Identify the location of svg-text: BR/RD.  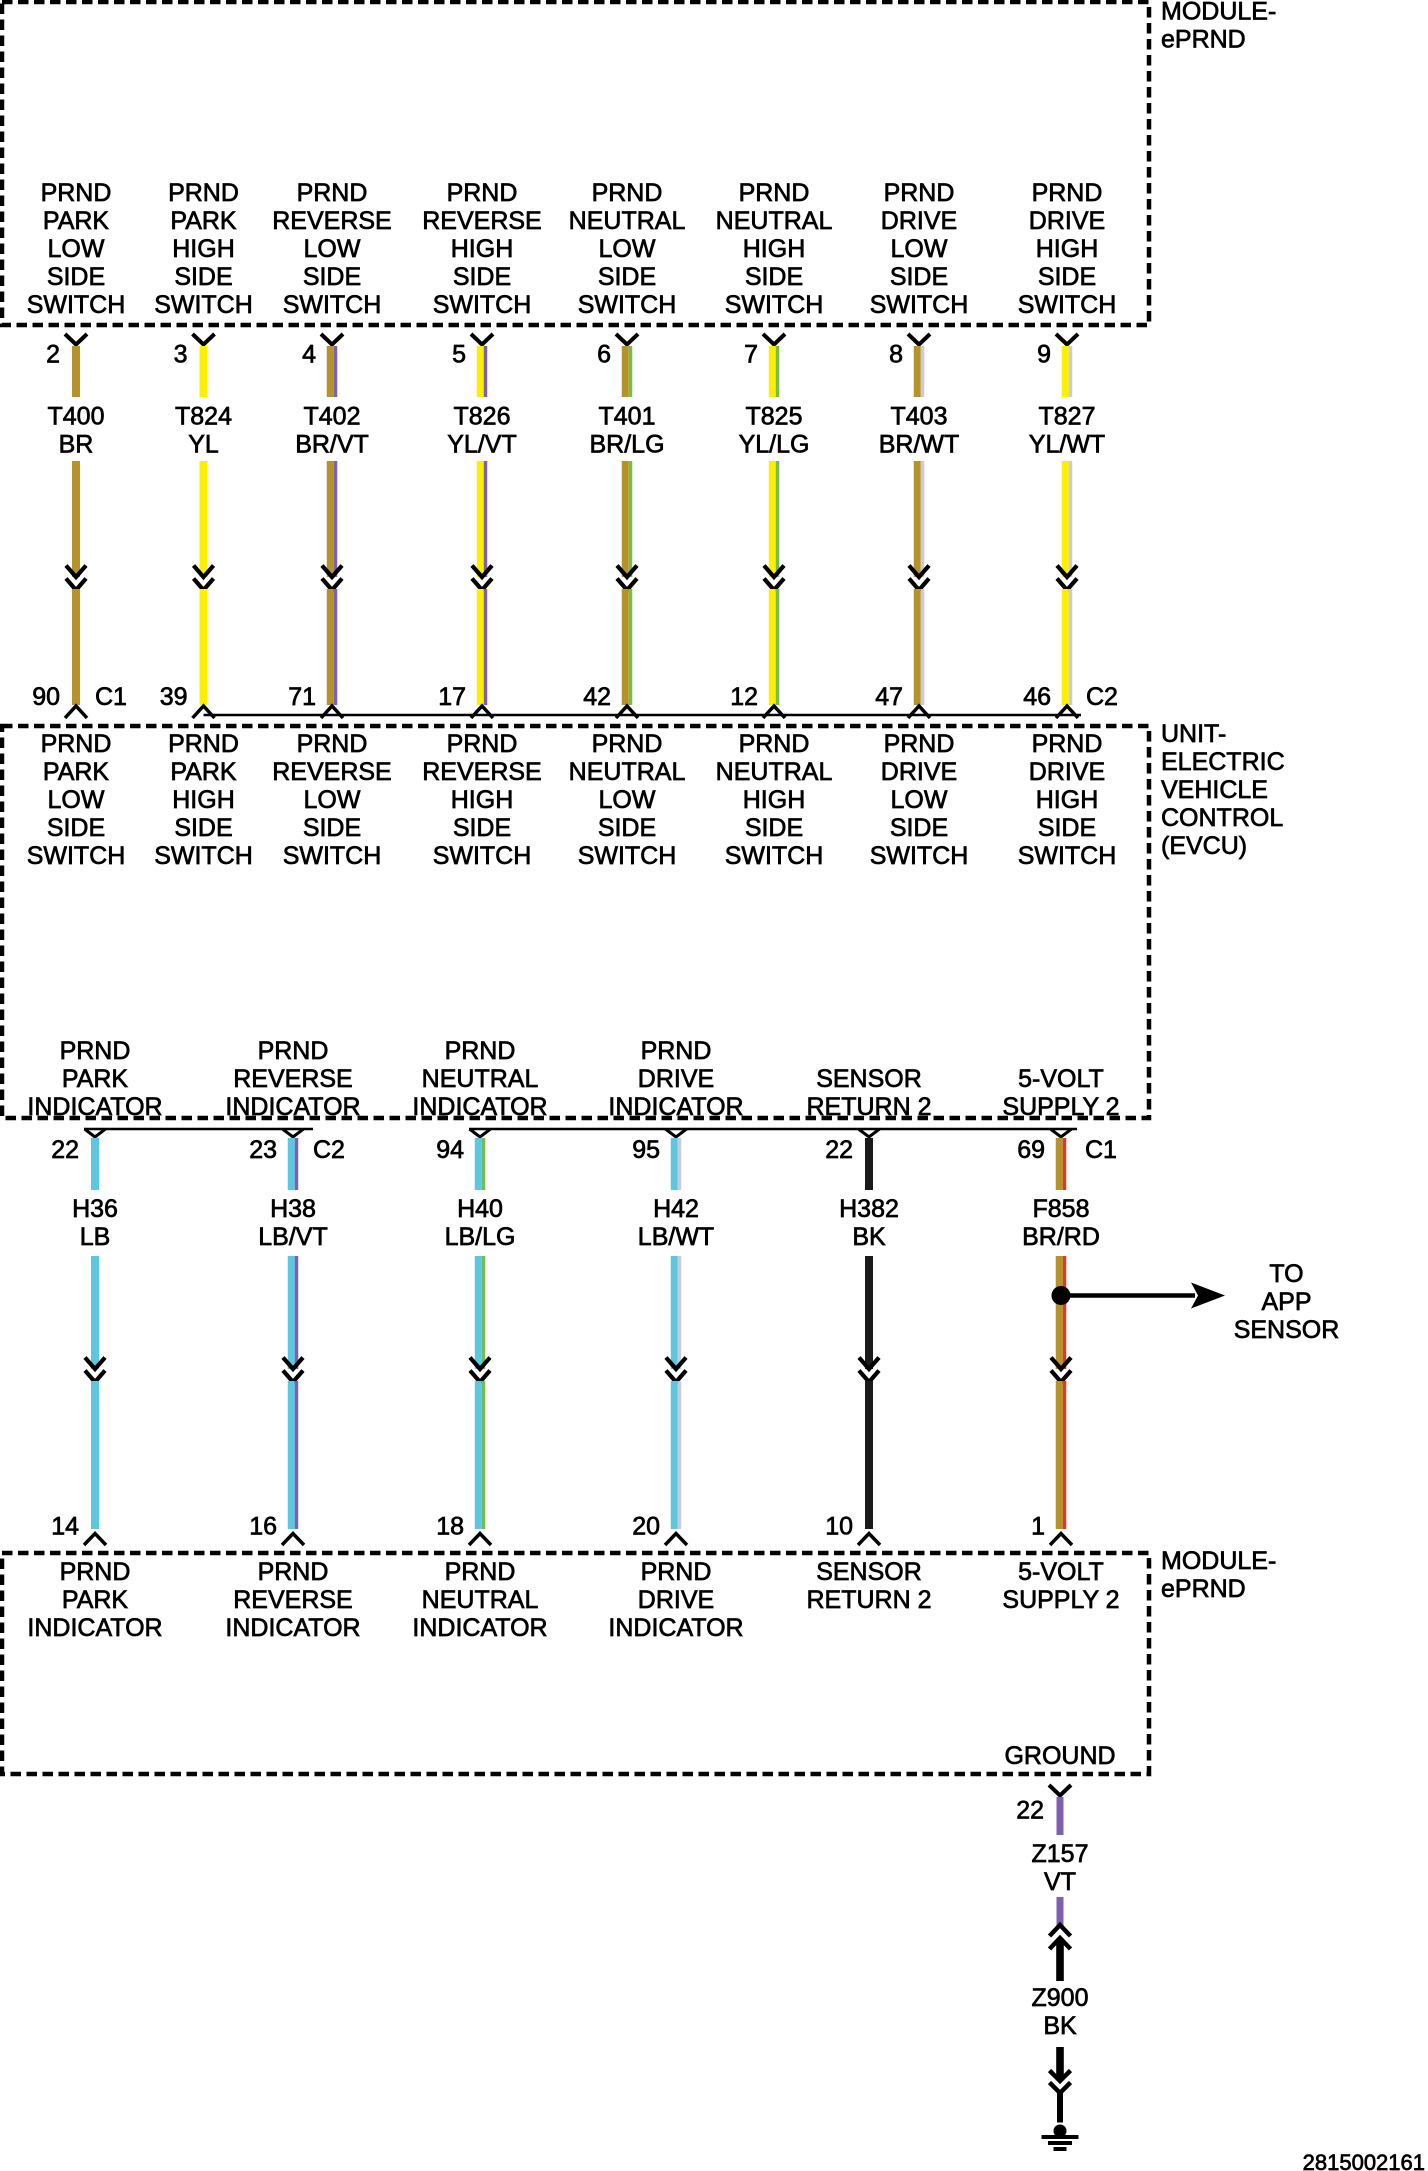
(1061, 1237).